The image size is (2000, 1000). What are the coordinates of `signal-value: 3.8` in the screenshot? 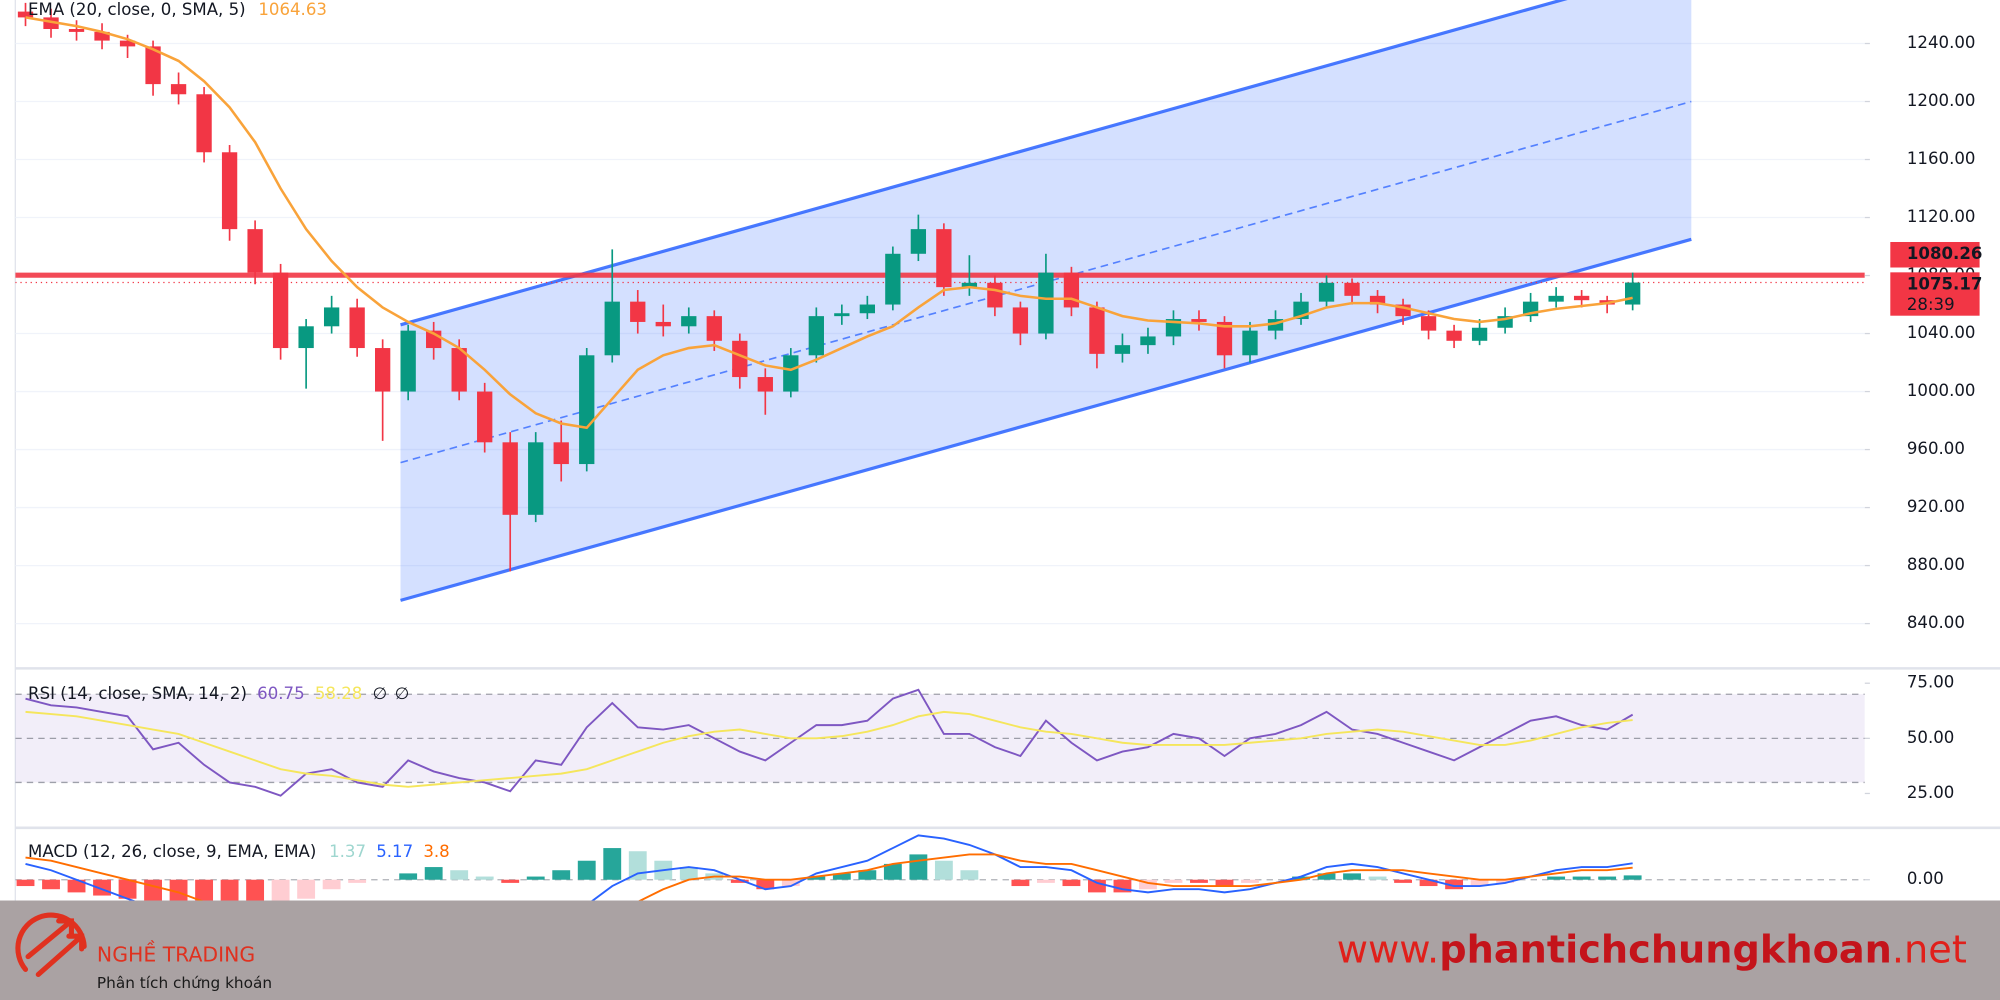 It's located at (436, 851).